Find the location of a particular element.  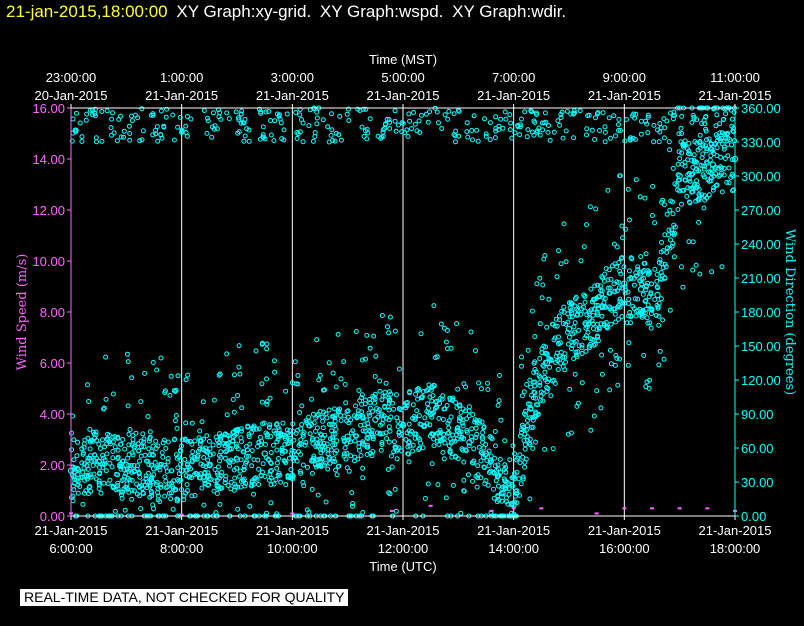

left-tick-label: 12.00 is located at coordinates (48, 210).